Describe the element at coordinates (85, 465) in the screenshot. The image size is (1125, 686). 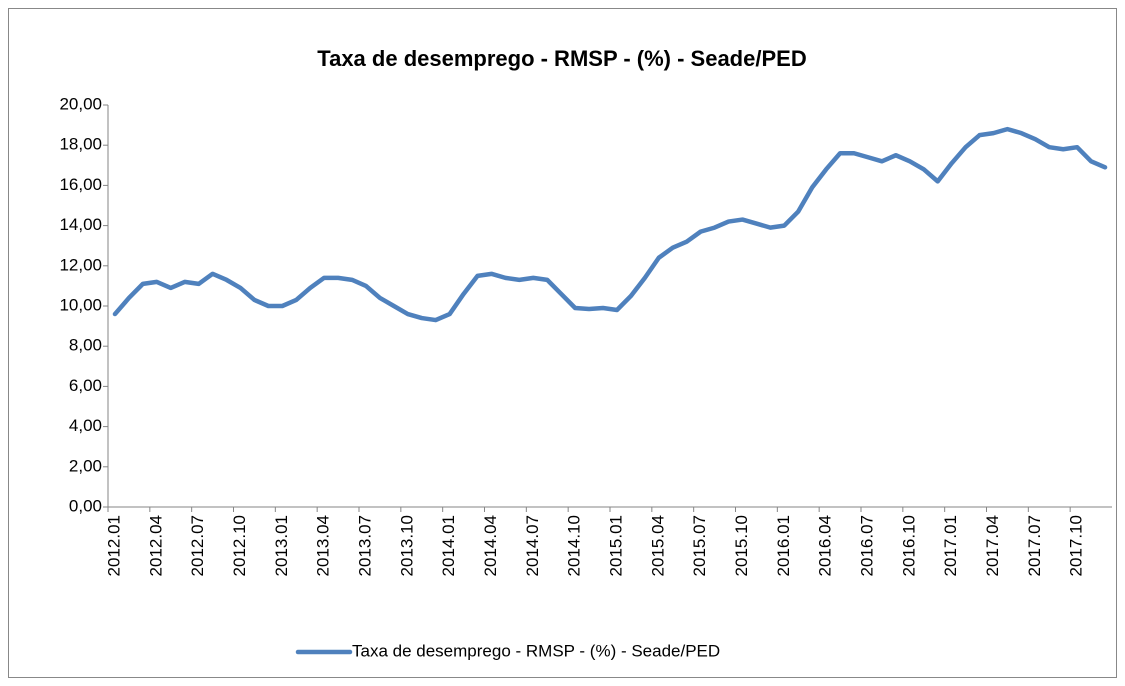
I see `y-tick-label: 2,00` at that location.